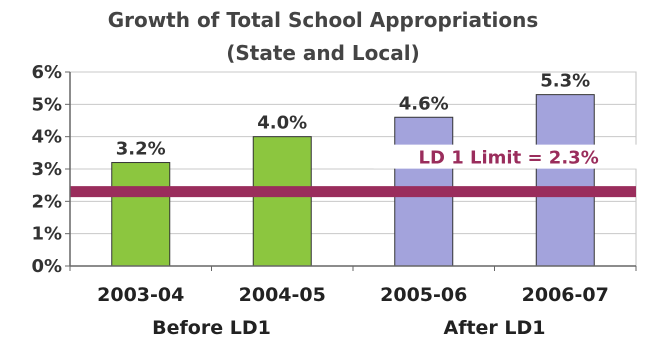 This screenshot has width=646, height=343. I want to click on x-tick-label: 2006-07, so click(565, 295).